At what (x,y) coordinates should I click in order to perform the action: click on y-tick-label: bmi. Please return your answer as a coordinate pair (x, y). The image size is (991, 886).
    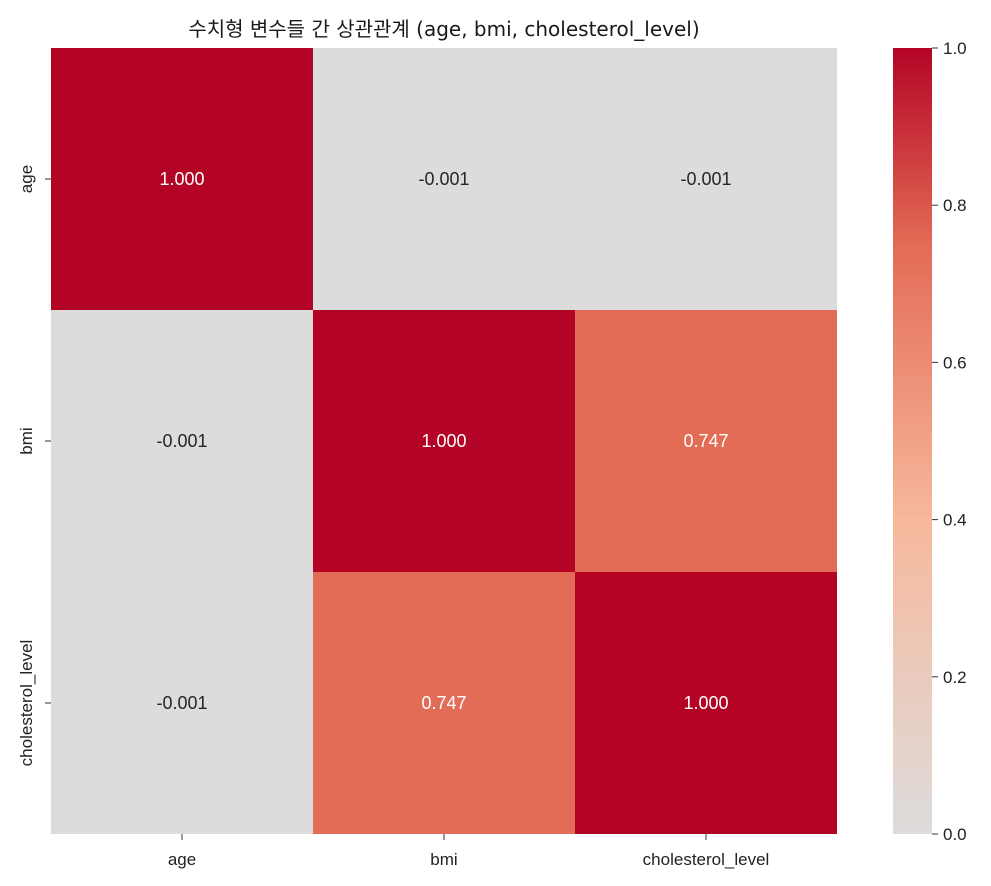
    Looking at the image, I should click on (26, 440).